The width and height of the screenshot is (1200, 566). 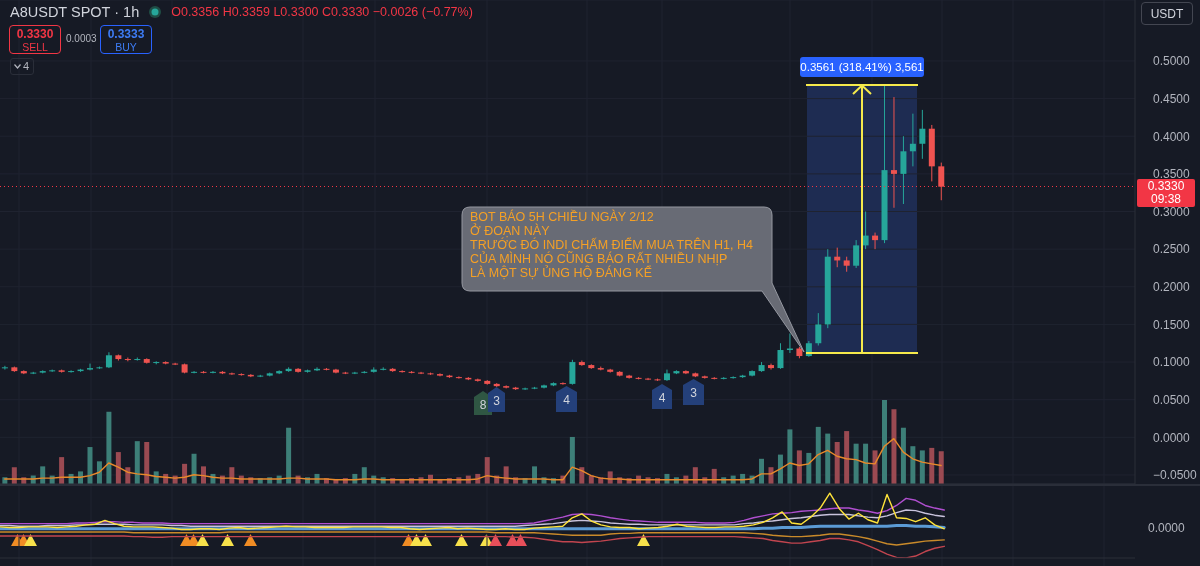 What do you see at coordinates (1175, 475) in the screenshot?
I see `y-tick-label: −0.0500` at bounding box center [1175, 475].